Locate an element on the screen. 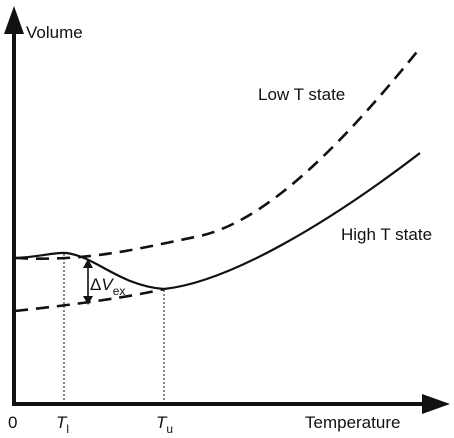  tu-tick-label: Tu is located at coordinates (164, 424).